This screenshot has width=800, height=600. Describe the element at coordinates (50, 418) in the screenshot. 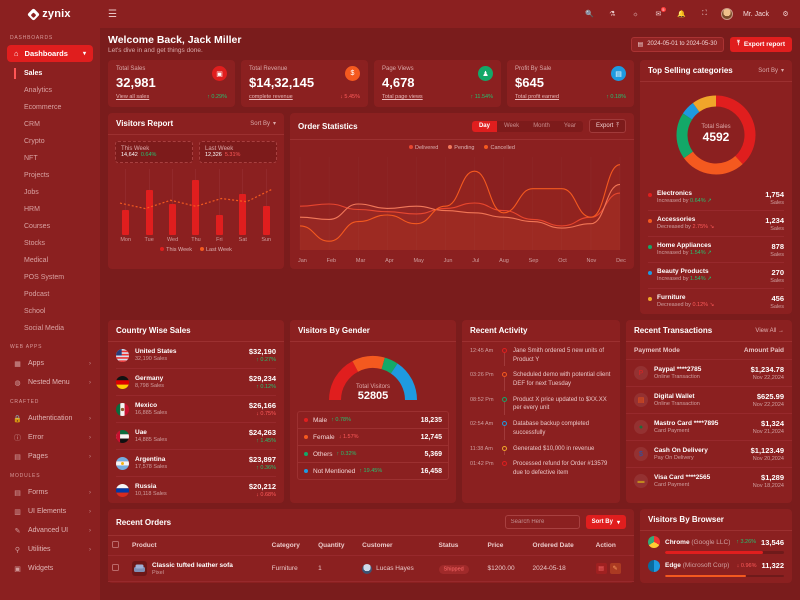

I see `sidebar-item-authentication: 🔒 Authentication ›` at that location.